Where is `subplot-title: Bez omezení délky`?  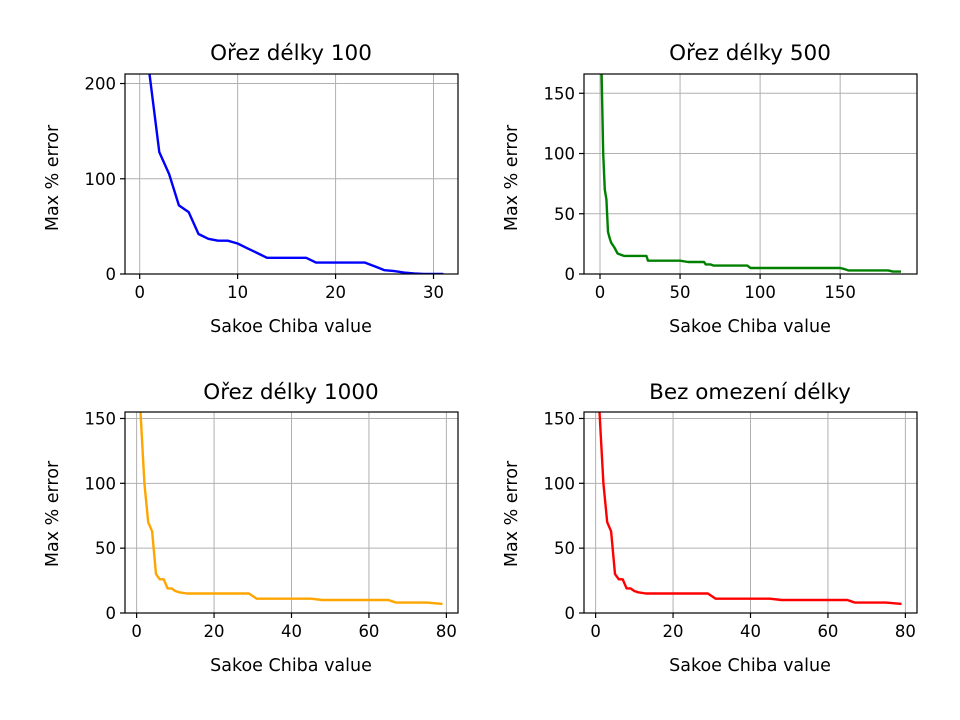 subplot-title: Bez omezení délky is located at coordinates (750, 392).